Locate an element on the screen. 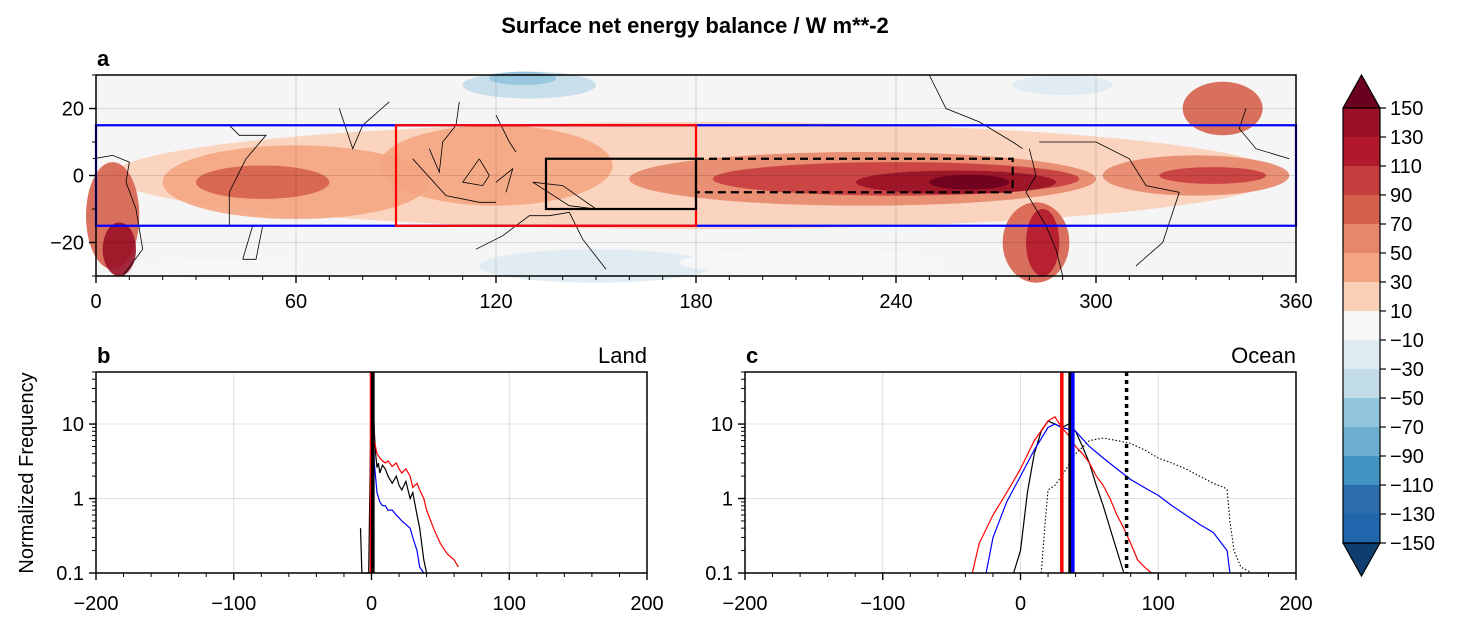 This screenshot has width=1464, height=628. panel-b-xtick-label: 200 is located at coordinates (646, 604).